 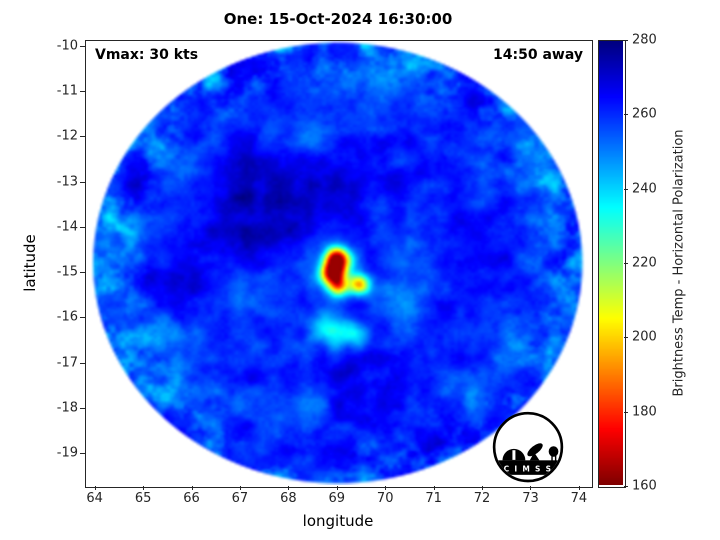 What do you see at coordinates (552, 458) in the screenshot?
I see `water-tower-leg-left` at bounding box center [552, 458].